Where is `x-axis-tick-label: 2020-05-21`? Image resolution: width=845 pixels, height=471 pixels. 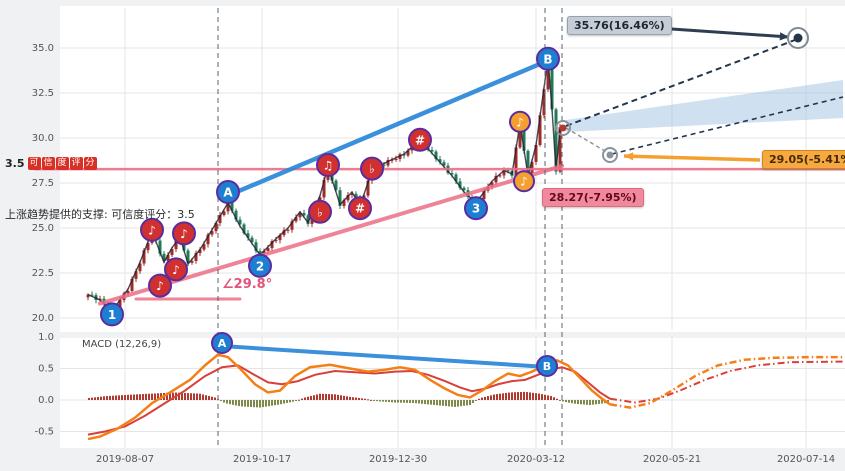
x-axis-tick-label: 2020-05-21 is located at coordinates (672, 459).